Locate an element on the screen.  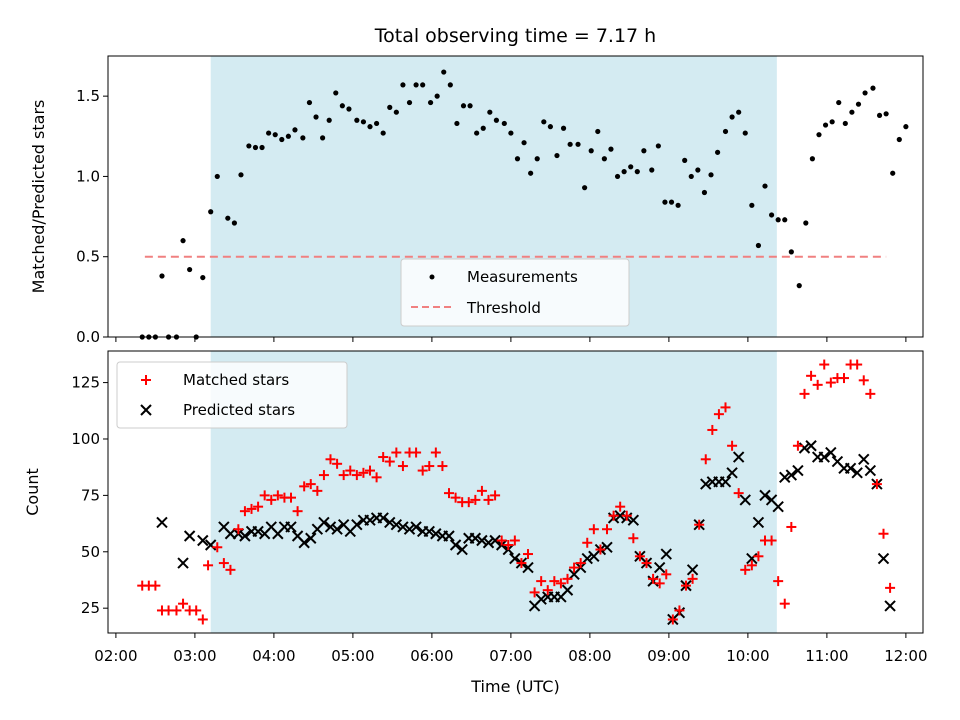
top-x-ticks is located at coordinates (511, 339).